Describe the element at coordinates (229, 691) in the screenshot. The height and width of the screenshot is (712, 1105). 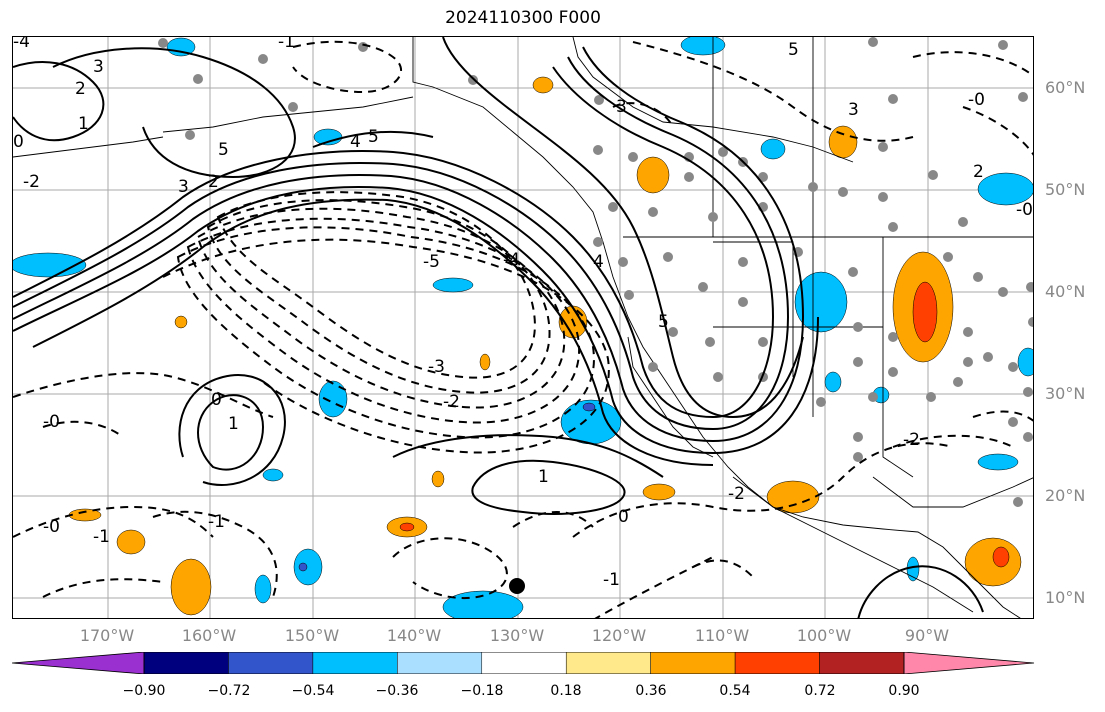
I see `colorbar-tick-label: −0.72` at that location.